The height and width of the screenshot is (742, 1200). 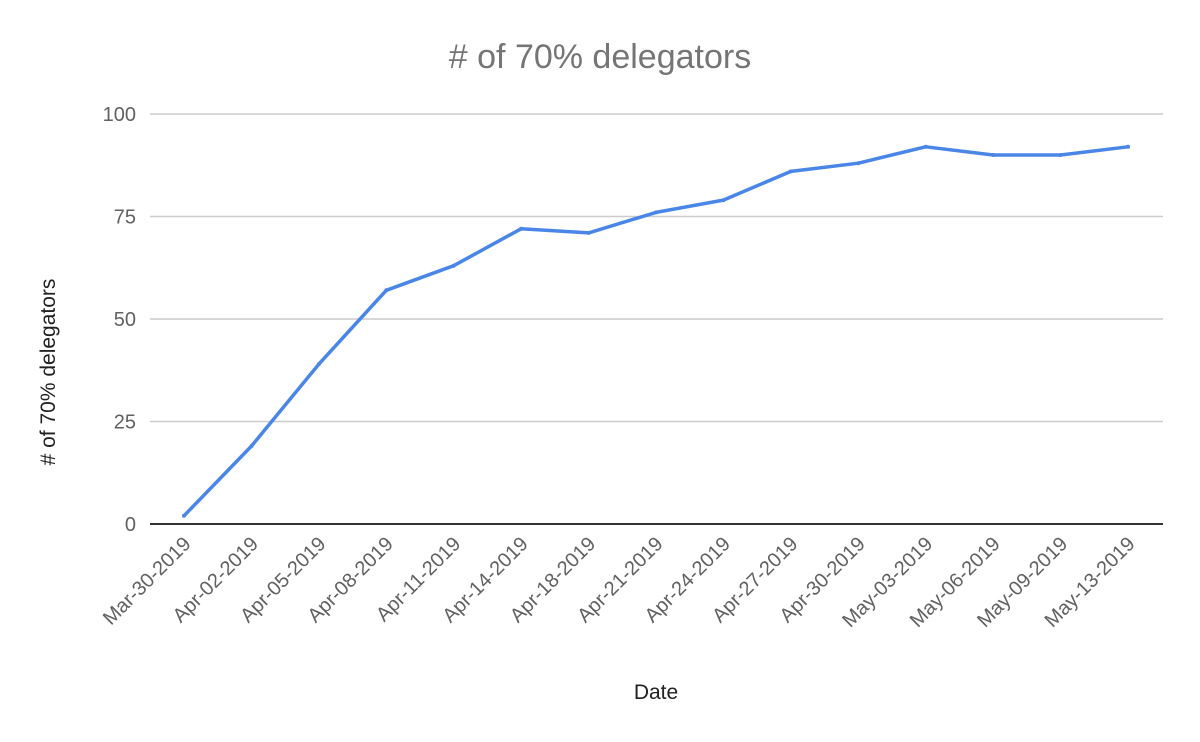 I want to click on x-axis-label: Date, so click(x=656, y=692).